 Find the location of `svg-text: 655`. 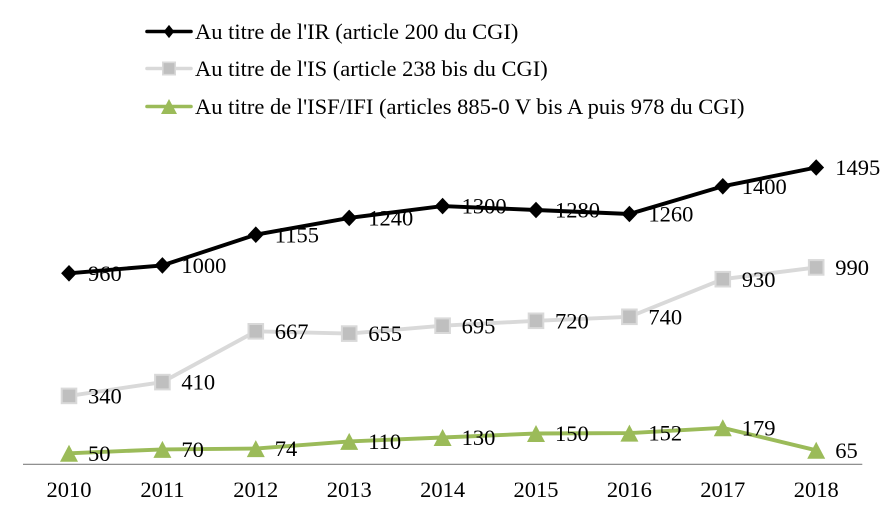

svg-text: 655 is located at coordinates (385, 333).